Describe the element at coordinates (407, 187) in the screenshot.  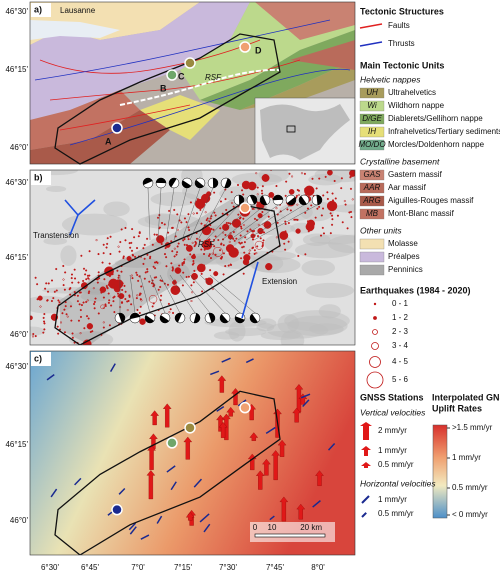
I see `legend-text: Aar massif` at that location.